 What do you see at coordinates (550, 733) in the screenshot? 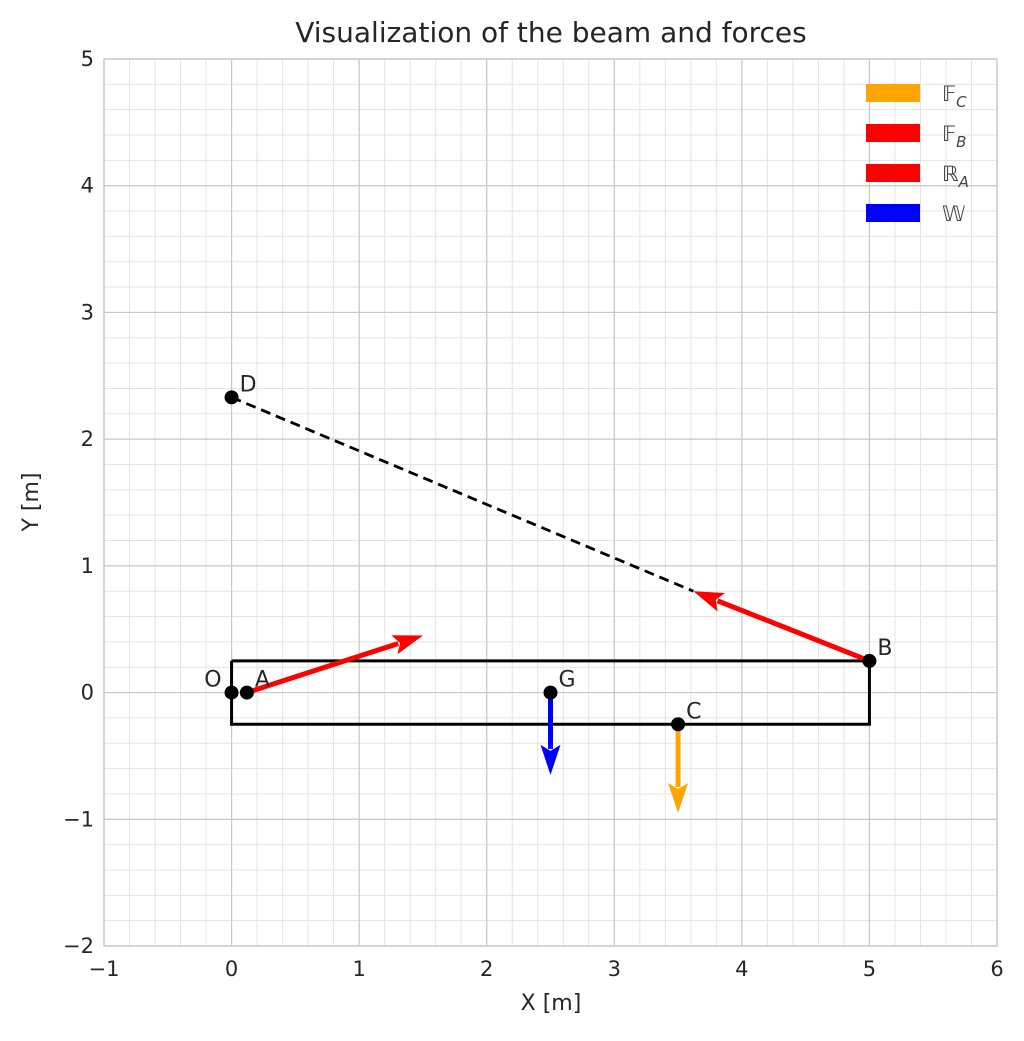
I see `force-arrow-w` at bounding box center [550, 733].